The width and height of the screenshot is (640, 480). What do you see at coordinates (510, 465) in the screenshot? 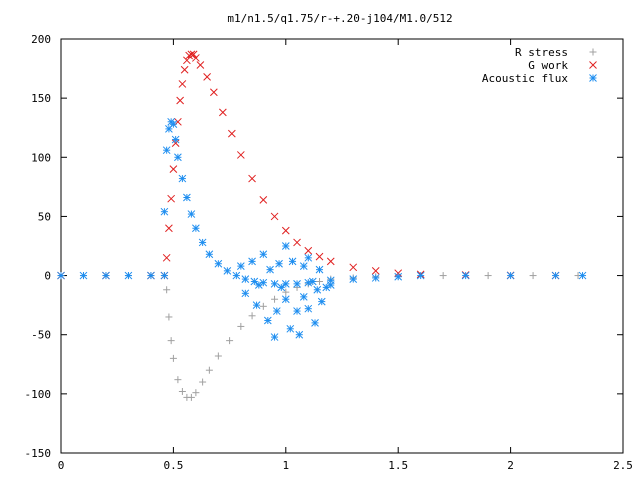
I see `x-tick-label: 2` at bounding box center [510, 465].